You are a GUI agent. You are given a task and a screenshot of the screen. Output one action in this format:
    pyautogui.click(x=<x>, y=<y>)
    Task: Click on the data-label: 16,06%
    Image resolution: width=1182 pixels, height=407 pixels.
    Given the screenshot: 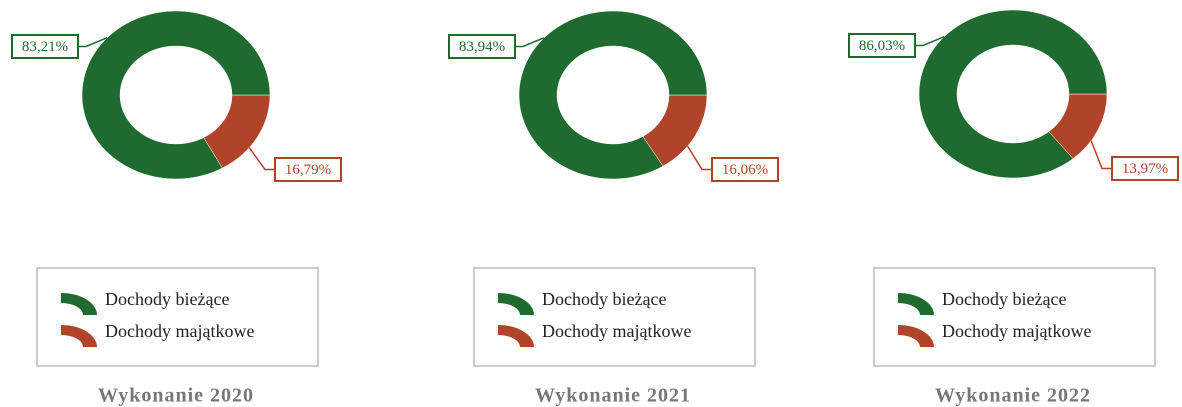 What is the action you would take?
    pyautogui.click(x=745, y=170)
    